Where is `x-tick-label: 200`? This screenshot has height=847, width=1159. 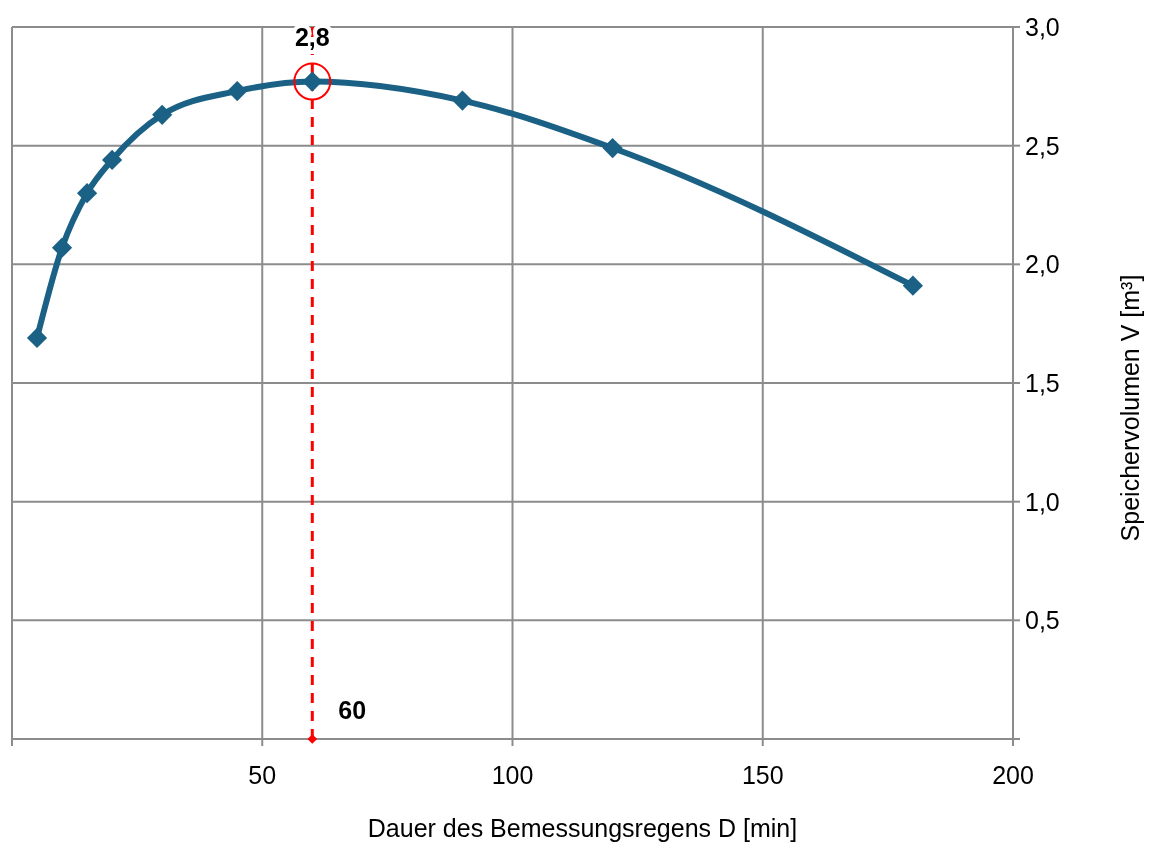
x-tick-label: 200 is located at coordinates (1013, 775).